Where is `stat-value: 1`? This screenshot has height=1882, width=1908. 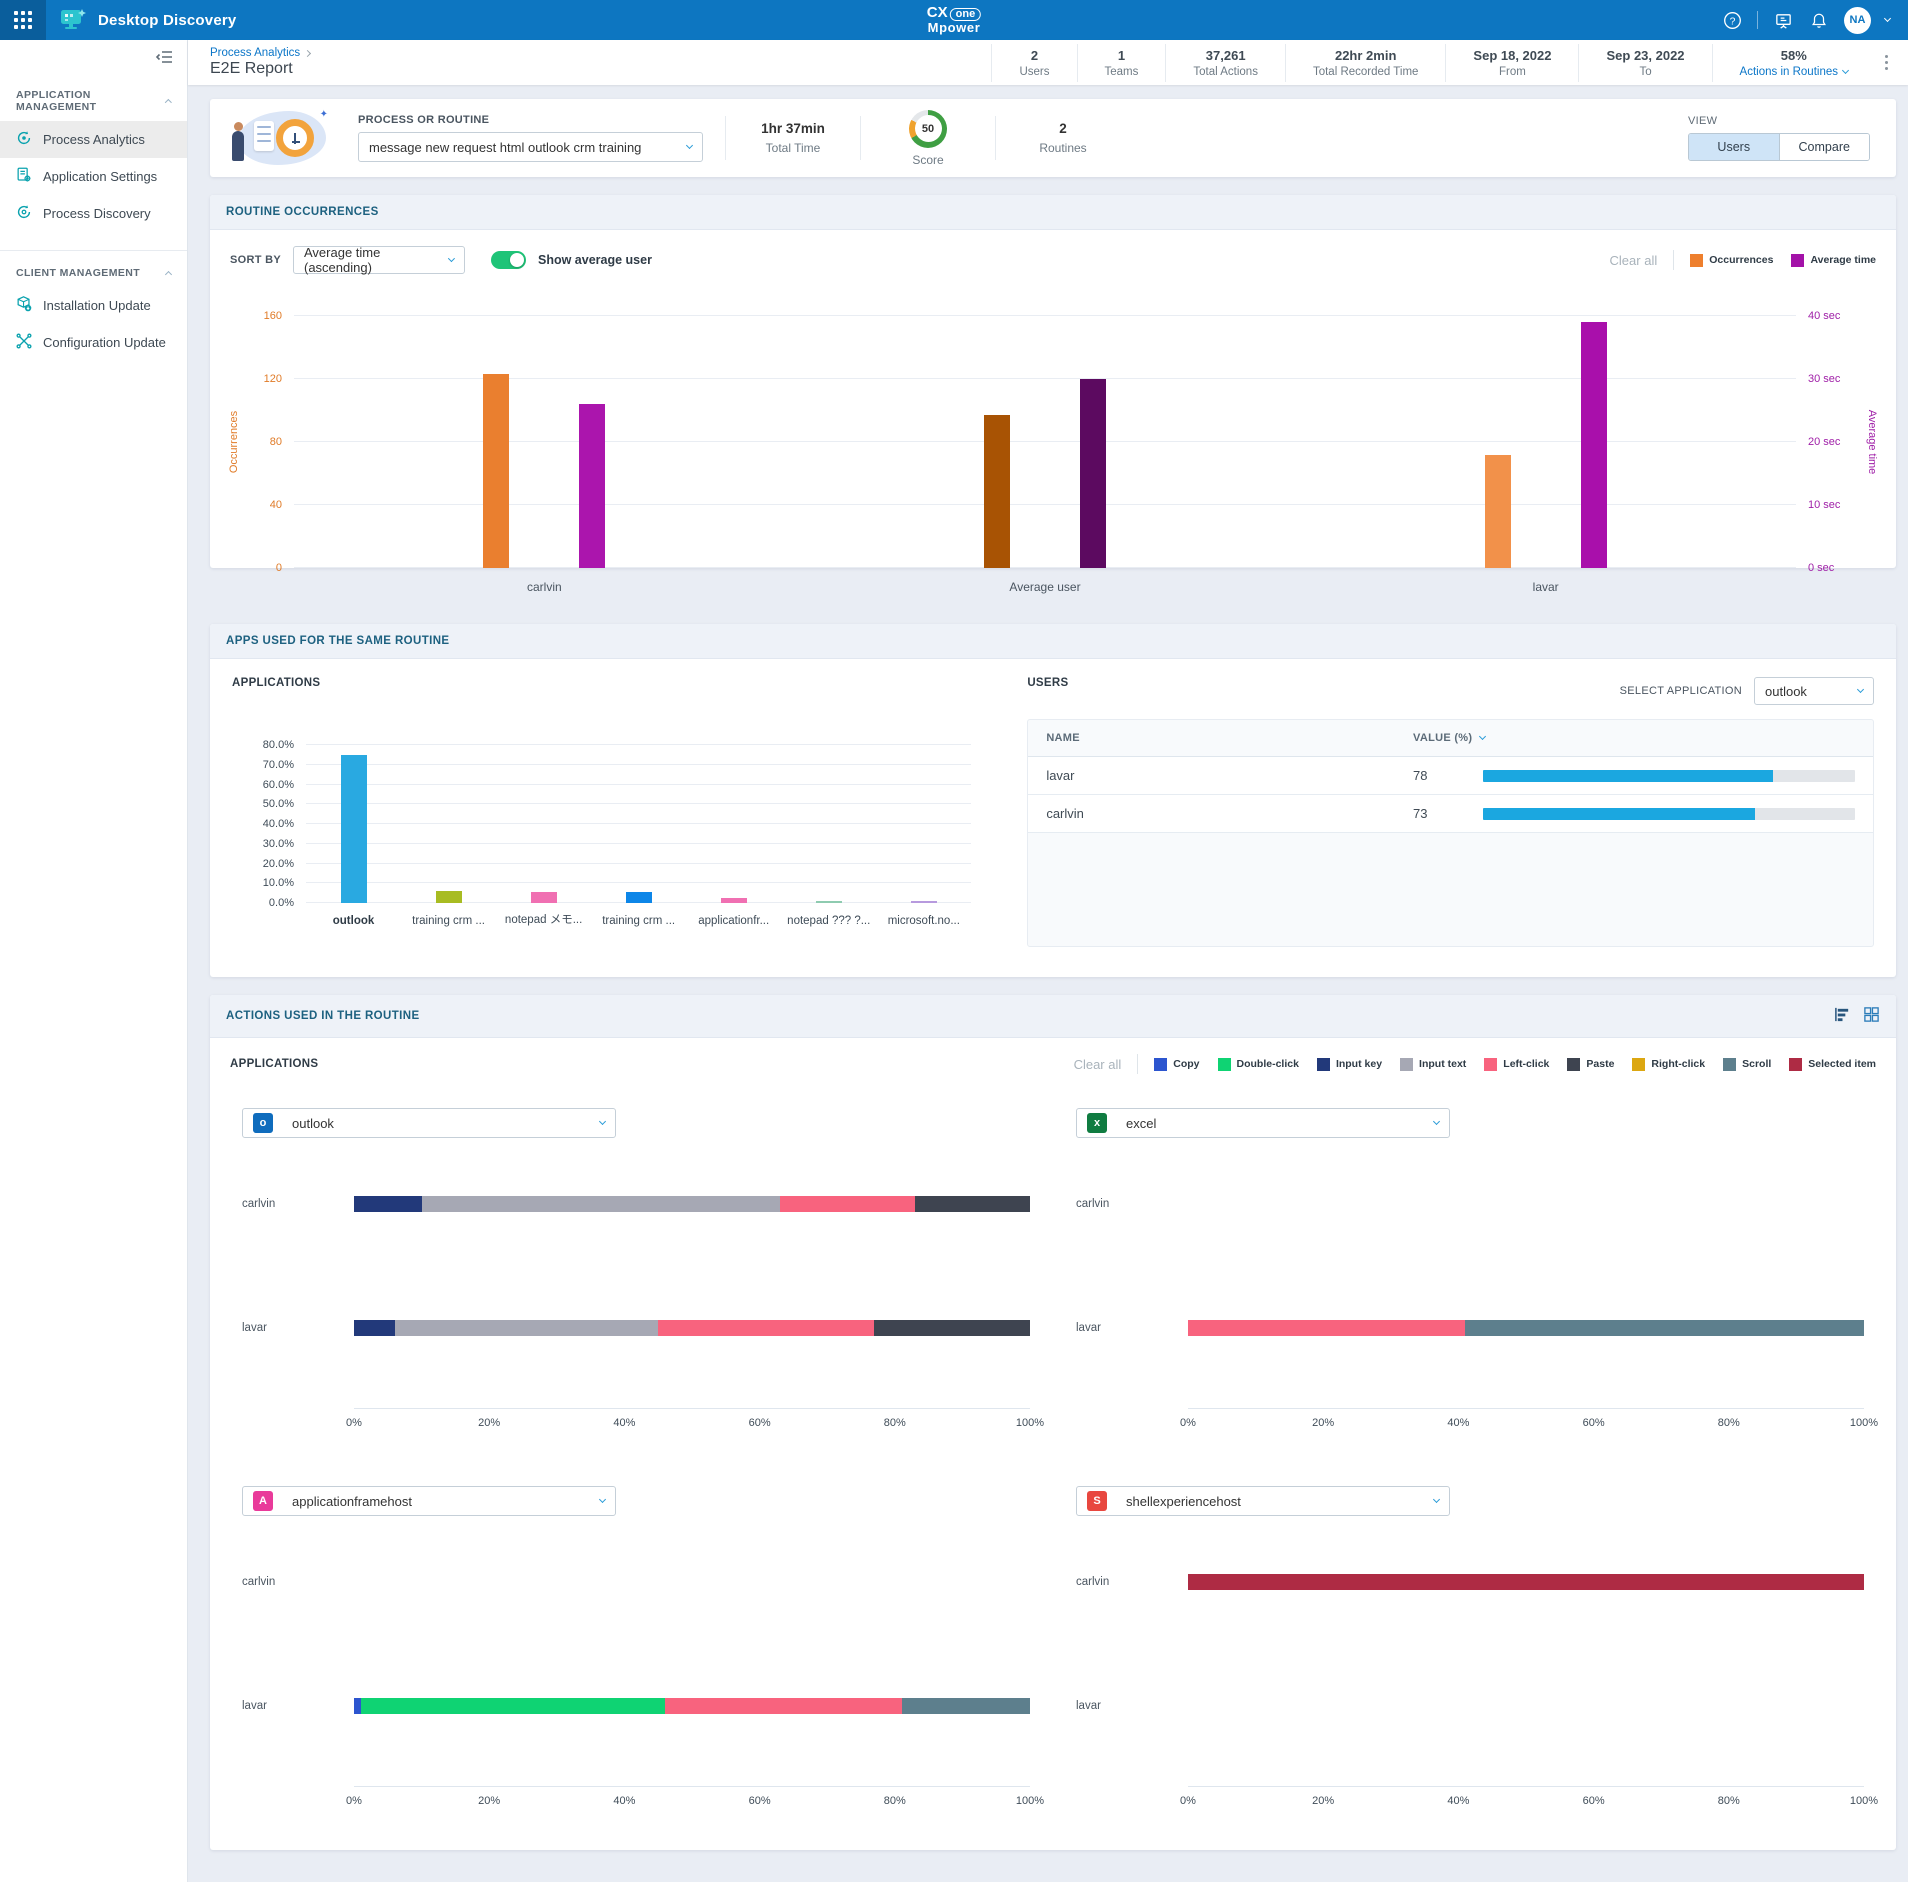
stat-value: 1 is located at coordinates (1121, 55).